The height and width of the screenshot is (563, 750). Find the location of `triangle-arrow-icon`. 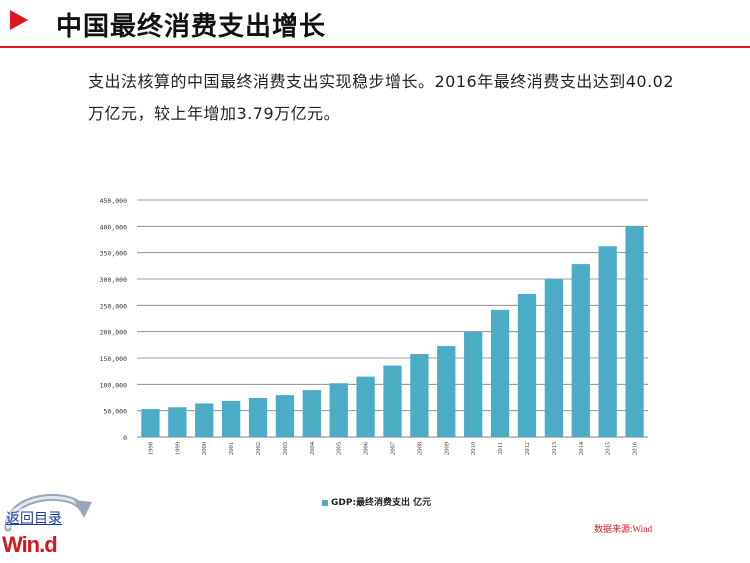

triangle-arrow-icon is located at coordinates (19, 20).